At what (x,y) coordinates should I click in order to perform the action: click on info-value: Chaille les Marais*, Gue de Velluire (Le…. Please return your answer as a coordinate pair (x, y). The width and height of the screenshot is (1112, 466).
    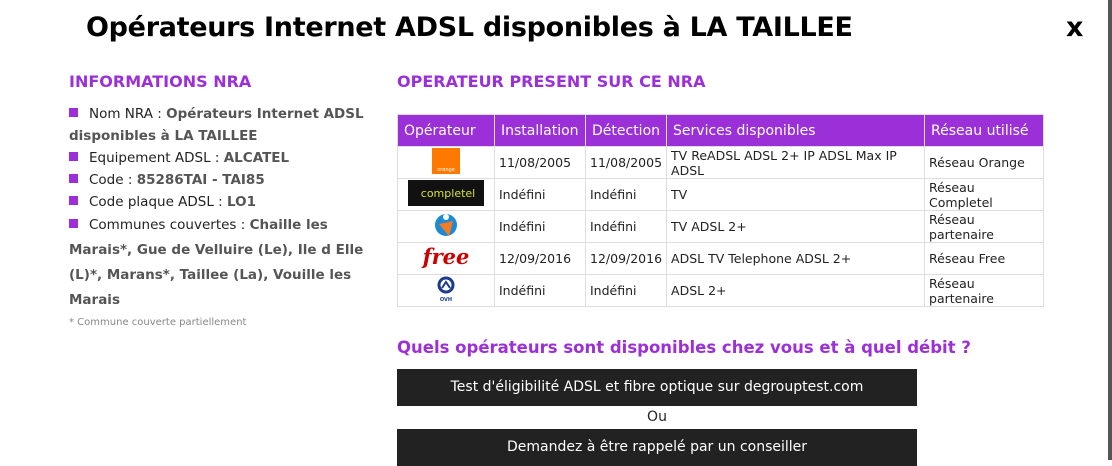
    Looking at the image, I should click on (216, 262).